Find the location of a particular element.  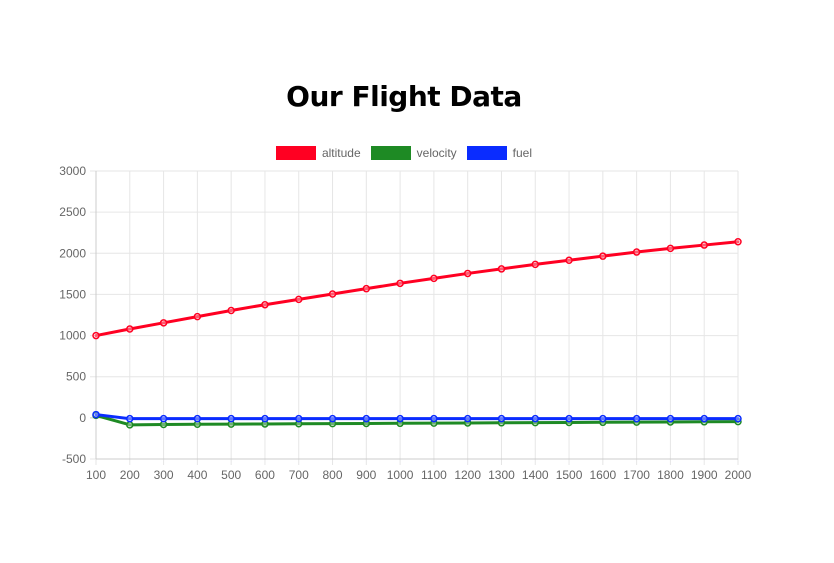

y-tick-label: 3000 is located at coordinates (72, 171).